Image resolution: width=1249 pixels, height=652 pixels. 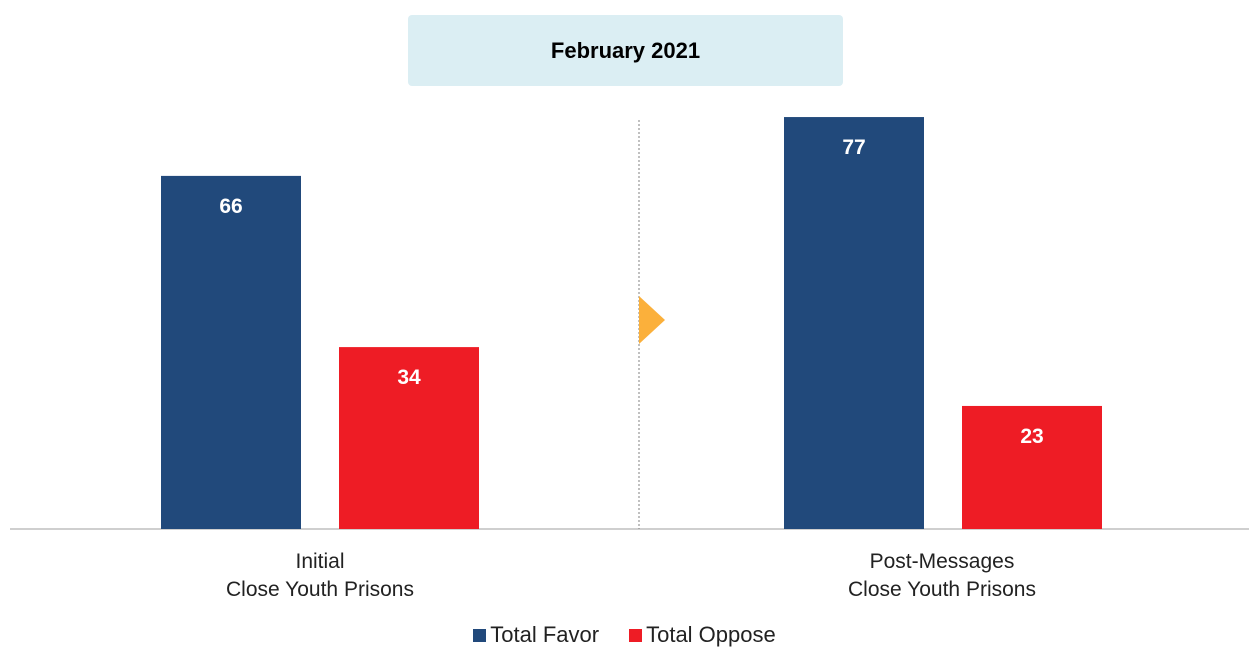 What do you see at coordinates (942, 589) in the screenshot?
I see `category-label-post-line2: Close Youth Prisons` at bounding box center [942, 589].